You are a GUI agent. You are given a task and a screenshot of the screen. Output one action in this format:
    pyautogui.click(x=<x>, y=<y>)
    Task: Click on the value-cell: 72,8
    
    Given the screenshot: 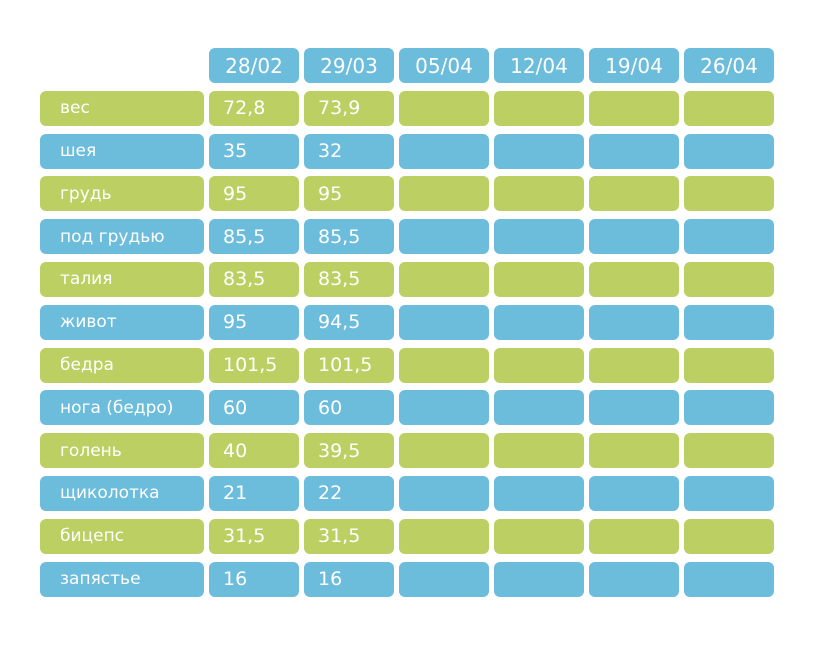 What is the action you would take?
    pyautogui.click(x=254, y=108)
    